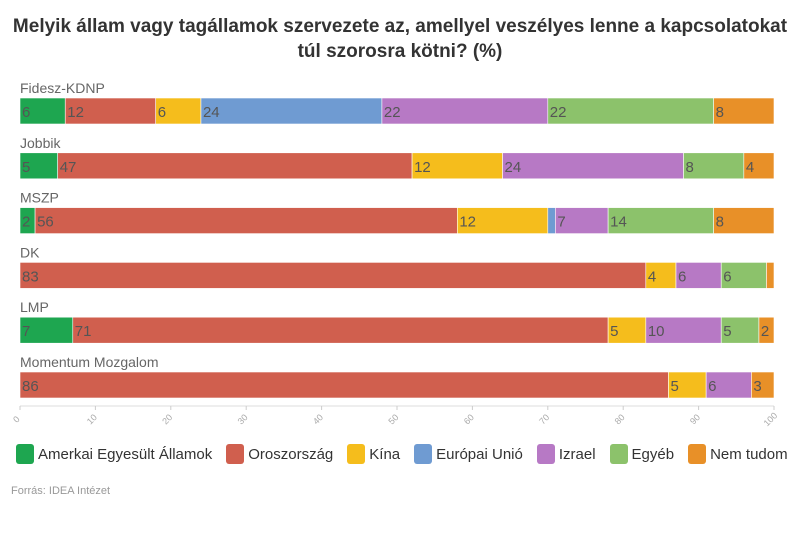  I want to click on x-tick-label: 70, so click(544, 419).